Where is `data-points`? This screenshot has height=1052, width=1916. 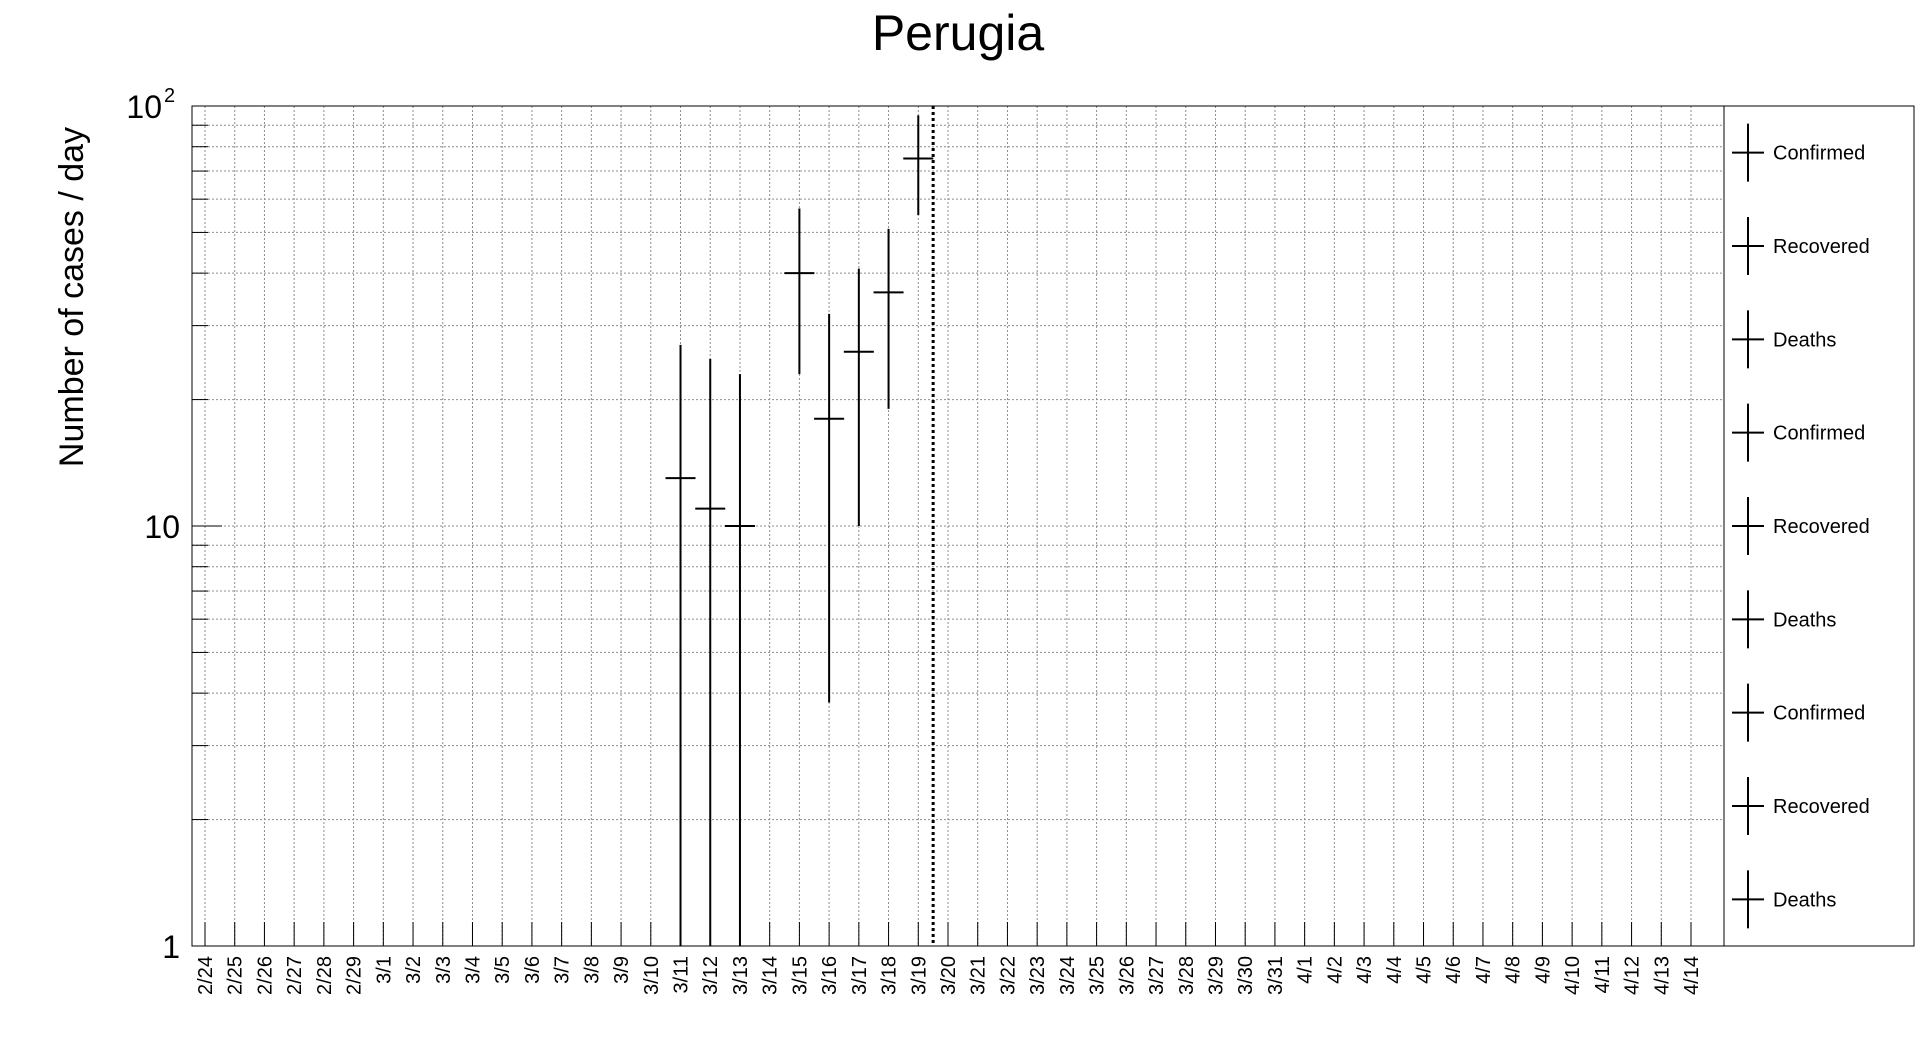
data-points is located at coordinates (799, 530).